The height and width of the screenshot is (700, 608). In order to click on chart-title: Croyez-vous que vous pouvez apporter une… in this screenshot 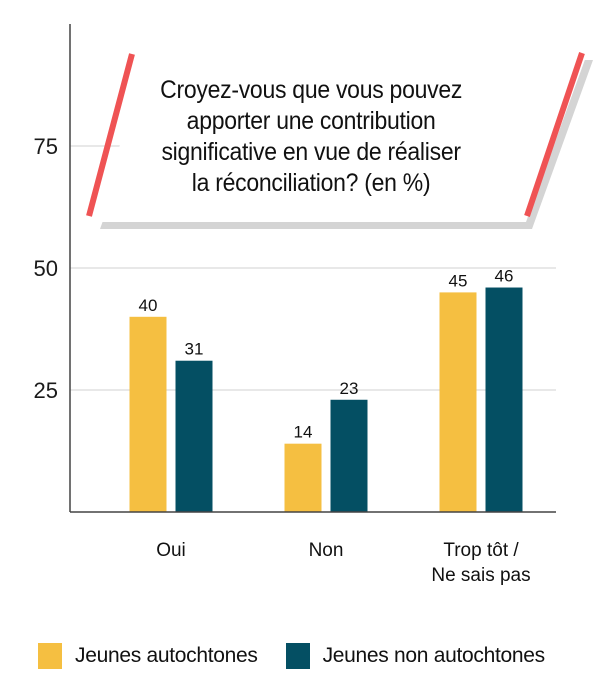, I will do `click(311, 136)`.